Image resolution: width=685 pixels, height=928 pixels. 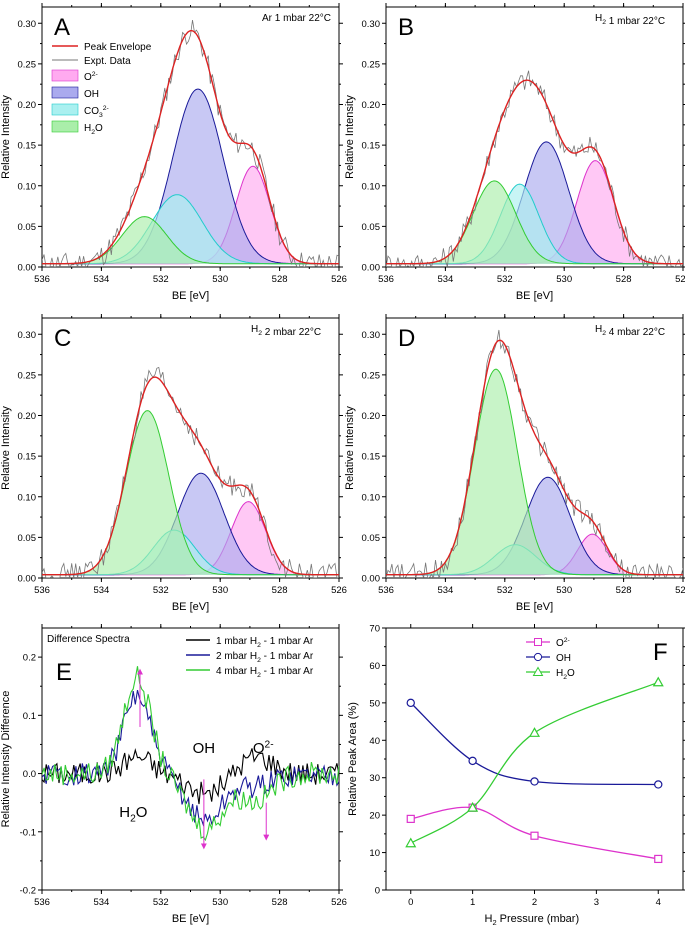 What do you see at coordinates (630, 331) in the screenshot?
I see `condition-label: H2 4 mbar 22°C` at bounding box center [630, 331].